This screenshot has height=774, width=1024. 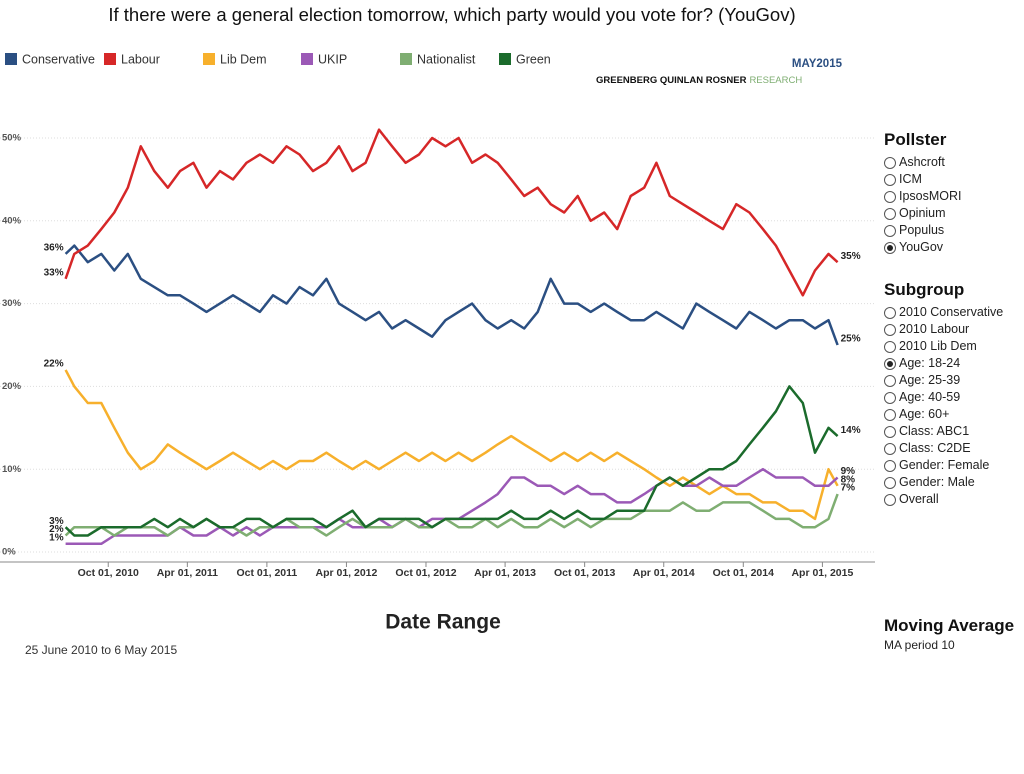 I want to click on y-tick-label: 10%, so click(x=12, y=469).